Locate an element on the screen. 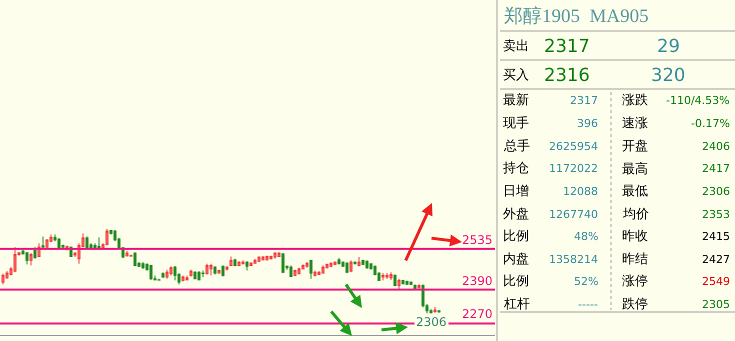 This screenshot has height=341, width=735. text: 昨结 is located at coordinates (635, 259).